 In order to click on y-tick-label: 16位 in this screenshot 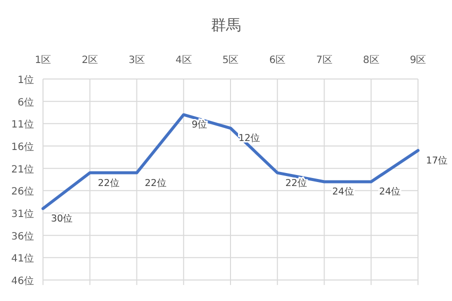, I will do `click(22, 147)`.